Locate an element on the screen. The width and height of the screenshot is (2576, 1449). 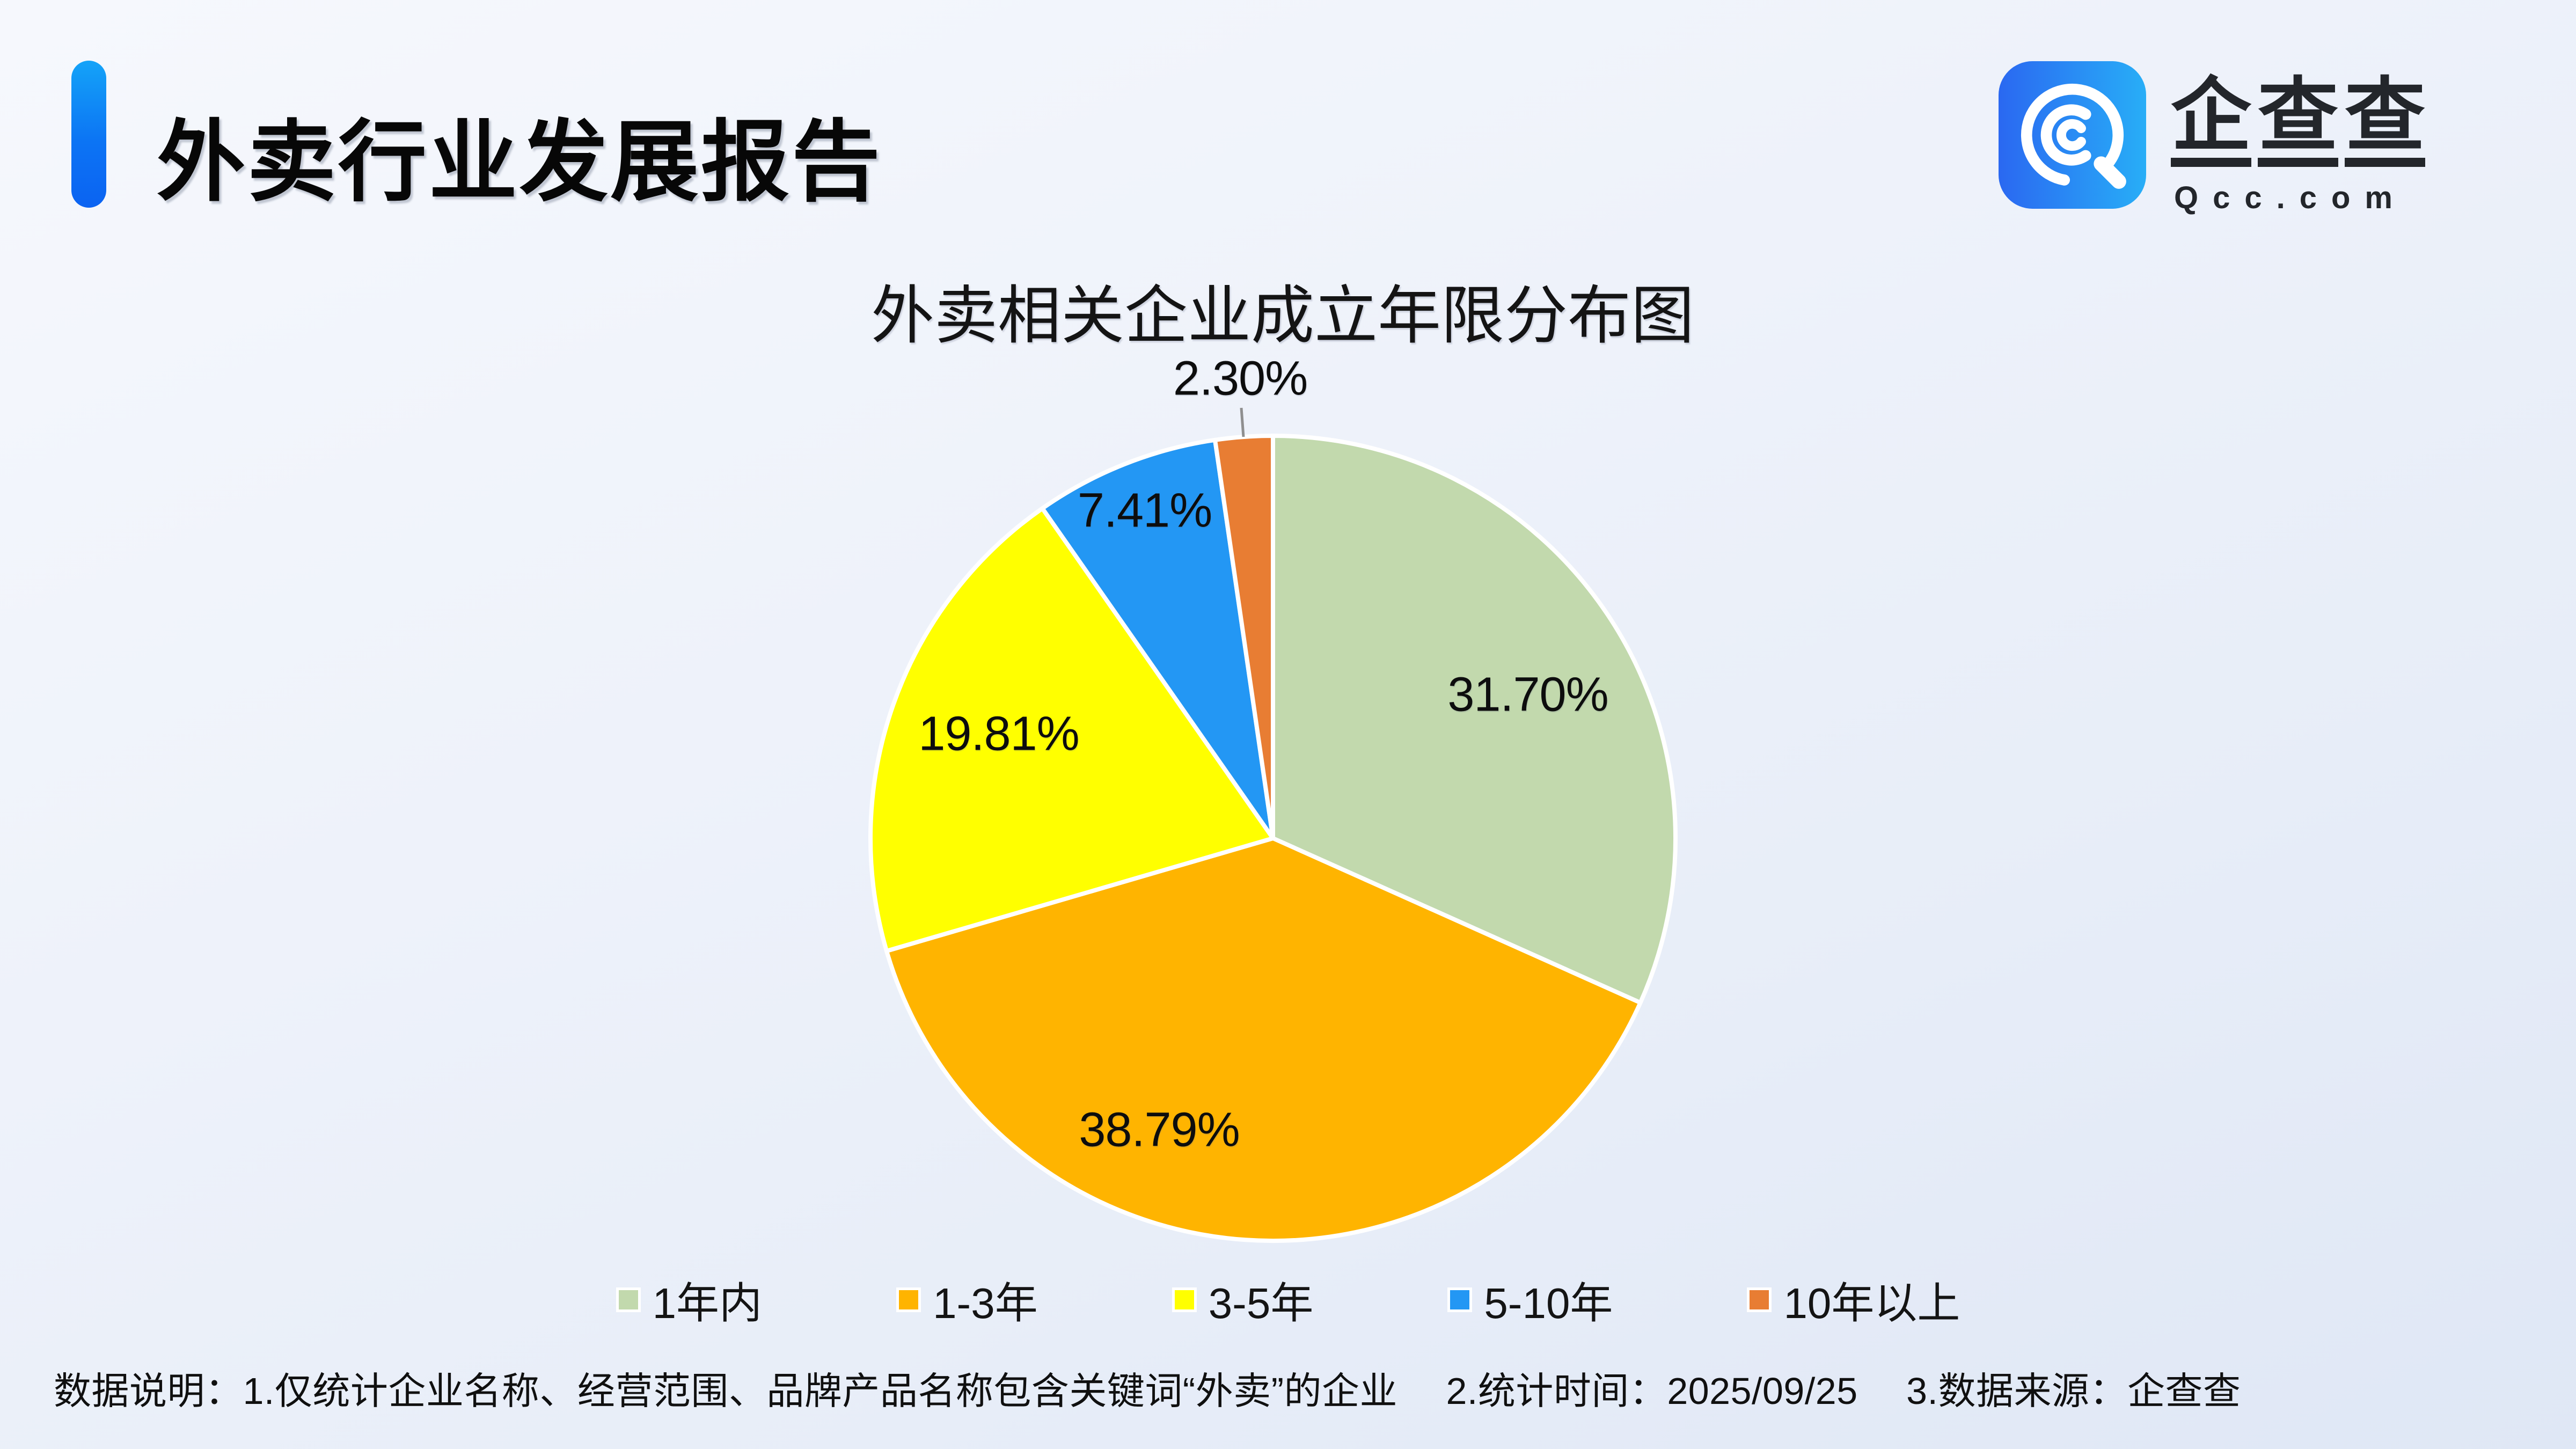
pie-slice-1年内 is located at coordinates (1474, 719).